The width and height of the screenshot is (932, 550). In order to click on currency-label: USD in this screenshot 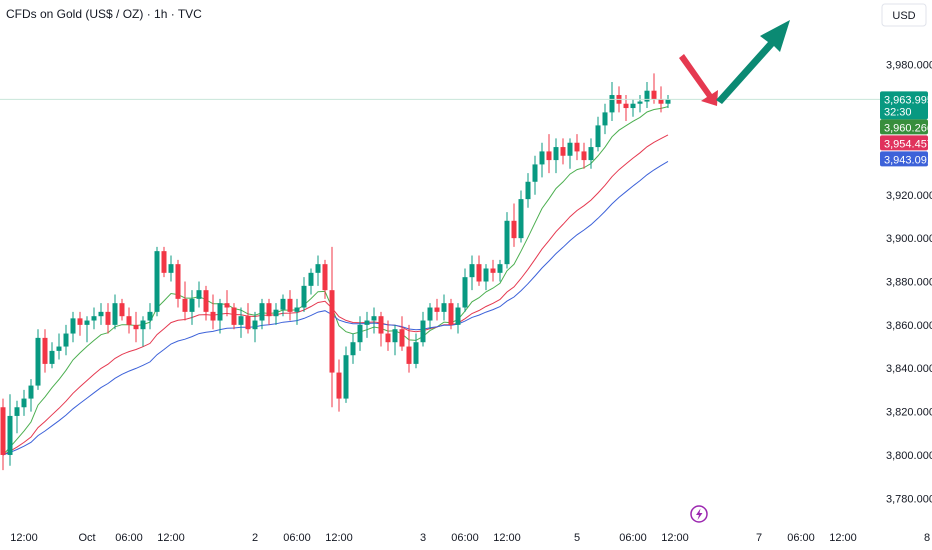, I will do `click(903, 16)`.